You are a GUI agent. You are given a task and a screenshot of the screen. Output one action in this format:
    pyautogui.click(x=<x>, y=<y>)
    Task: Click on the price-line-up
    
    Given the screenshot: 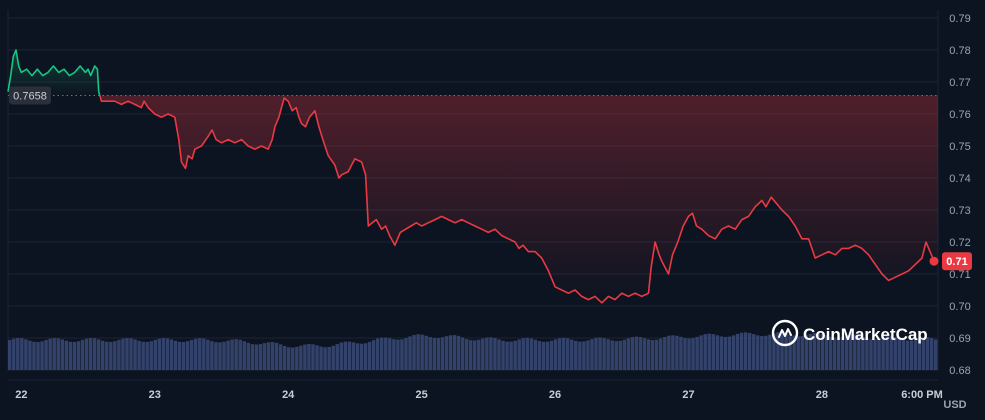 What is the action you would take?
    pyautogui.click(x=54, y=72)
    